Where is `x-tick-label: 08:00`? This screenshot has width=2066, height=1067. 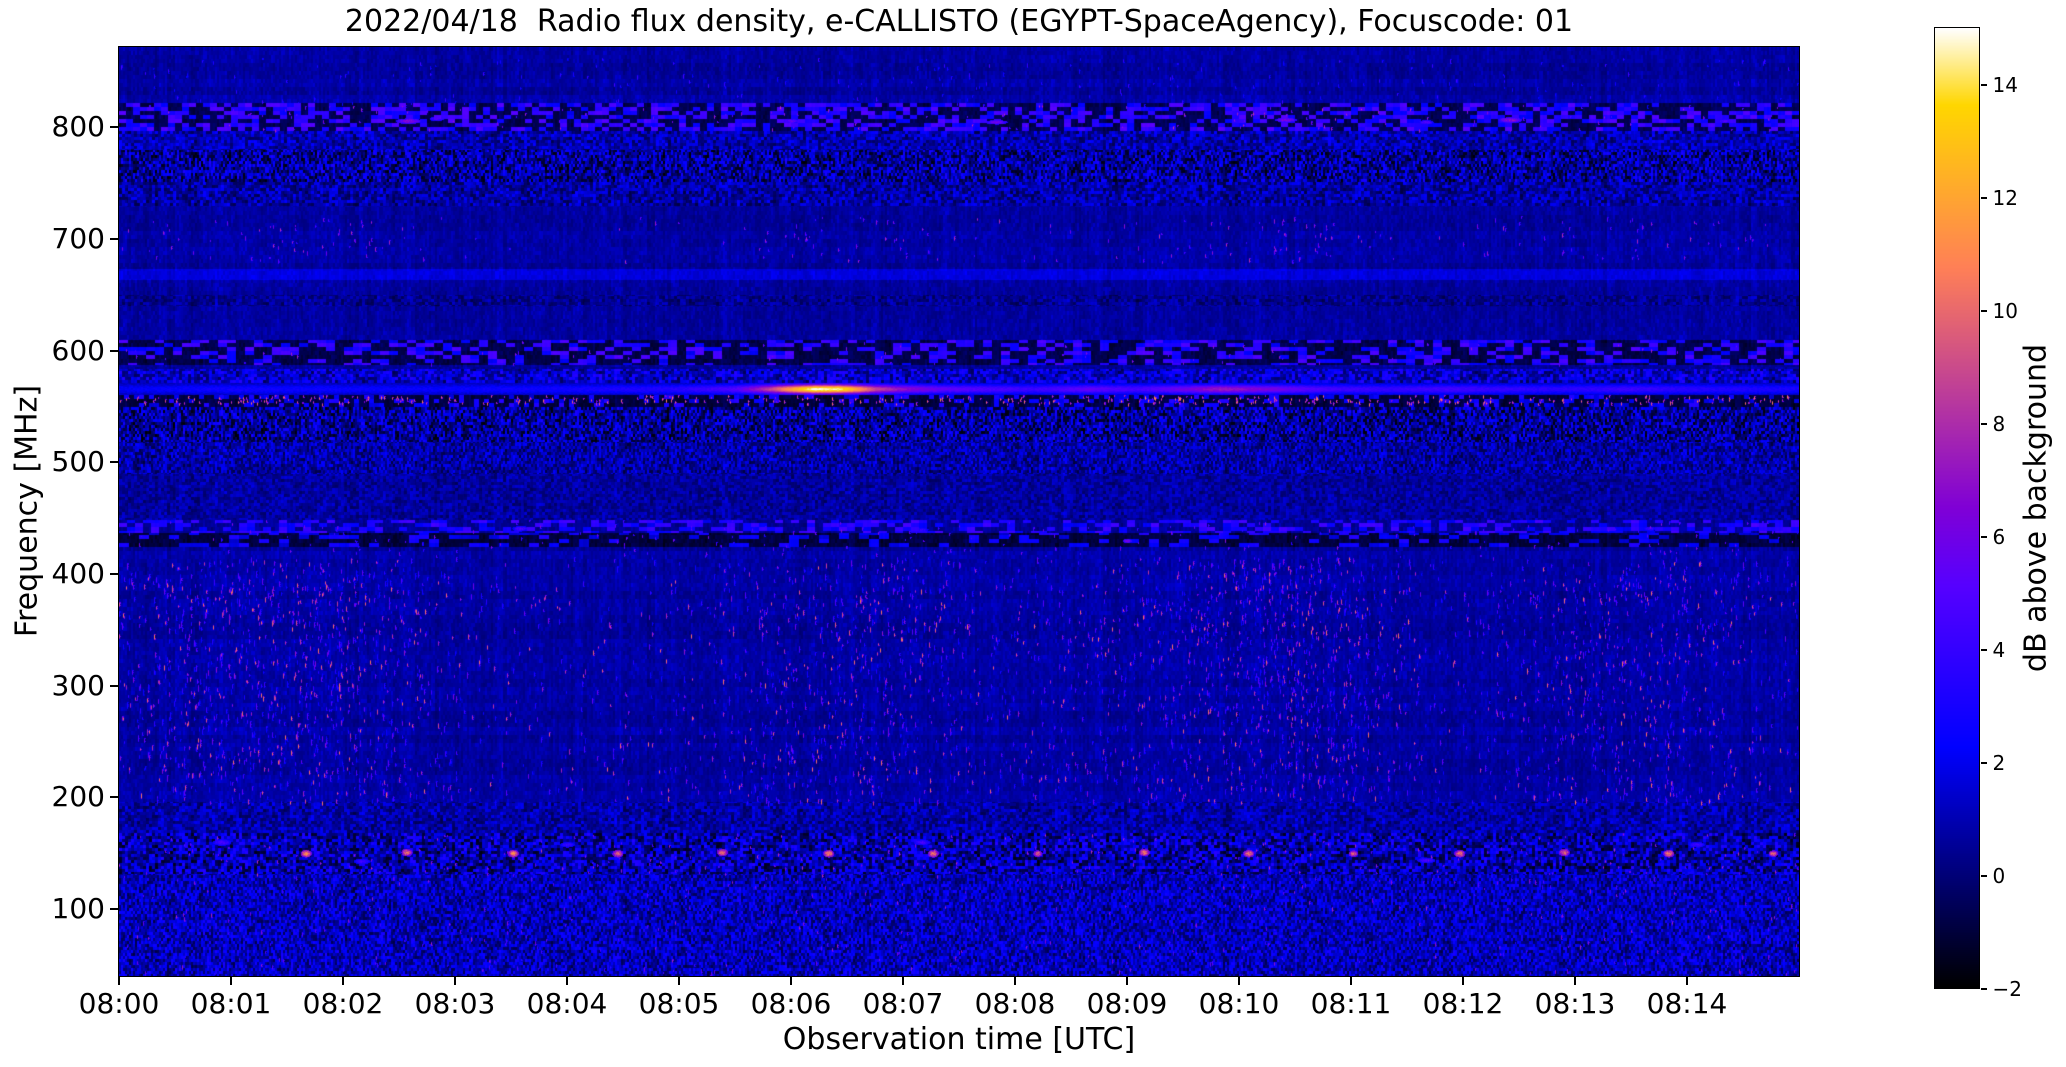
x-tick-label: 08:00 is located at coordinates (119, 1003).